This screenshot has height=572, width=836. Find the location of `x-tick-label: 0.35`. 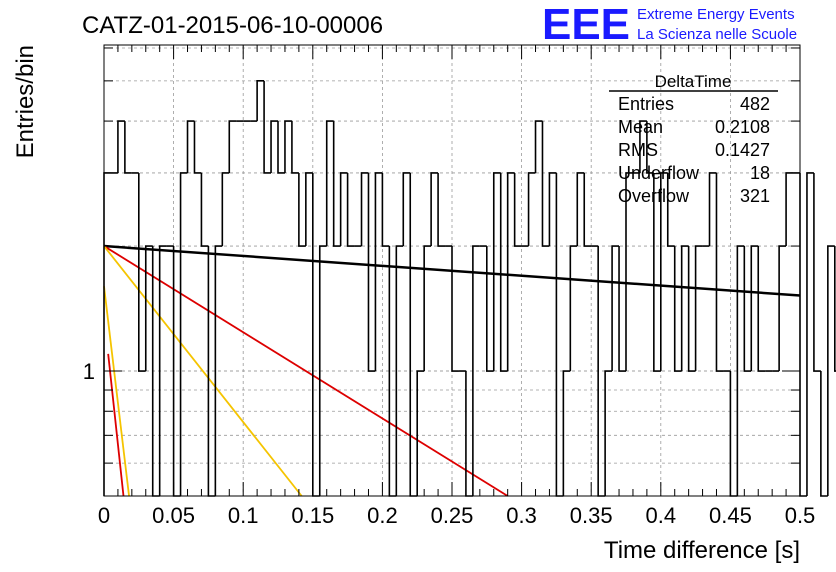

x-tick-label: 0.35 is located at coordinates (591, 515).